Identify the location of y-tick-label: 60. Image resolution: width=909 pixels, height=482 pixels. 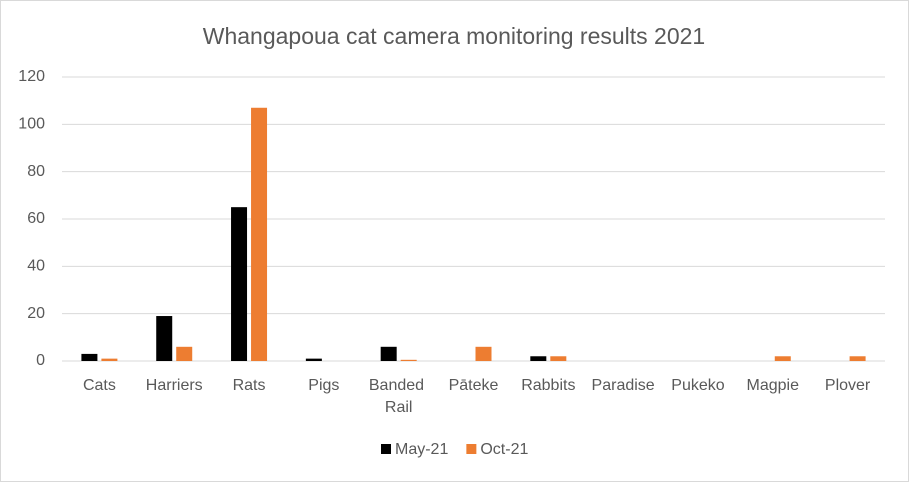
(36, 218).